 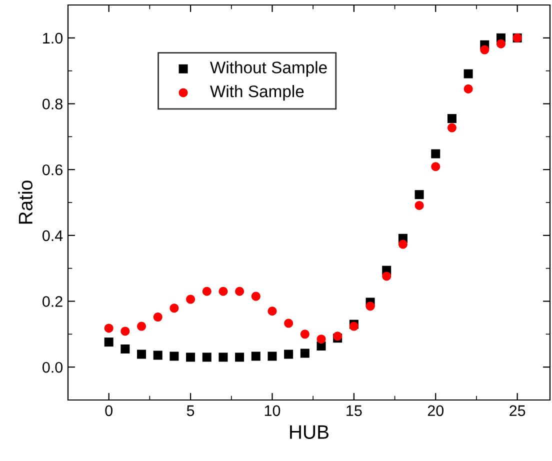 What do you see at coordinates (52, 236) in the screenshot?
I see `y-tick-label: 0.4` at bounding box center [52, 236].